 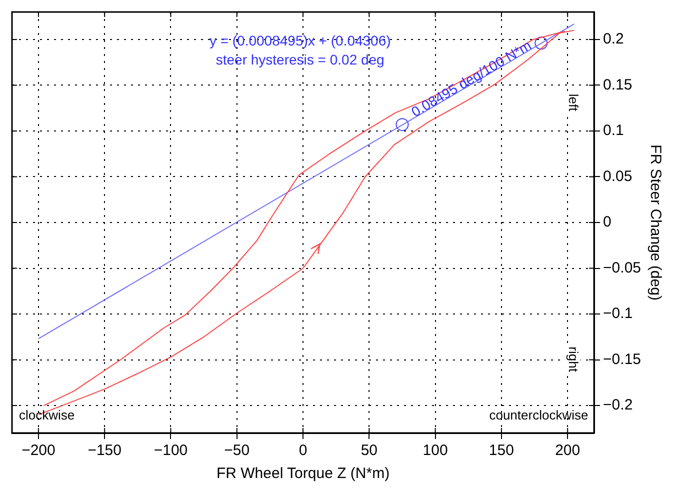 What do you see at coordinates (39, 451) in the screenshot?
I see `x-tick-label: −200` at bounding box center [39, 451].